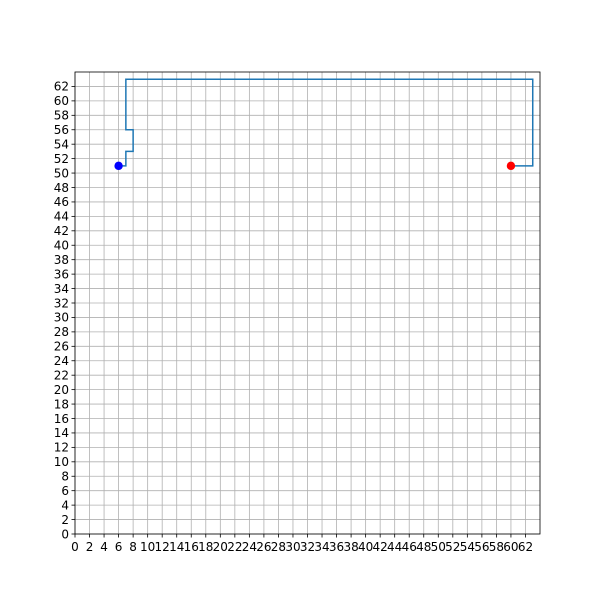  I want to click on y-tick-label: 34, so click(61, 289).